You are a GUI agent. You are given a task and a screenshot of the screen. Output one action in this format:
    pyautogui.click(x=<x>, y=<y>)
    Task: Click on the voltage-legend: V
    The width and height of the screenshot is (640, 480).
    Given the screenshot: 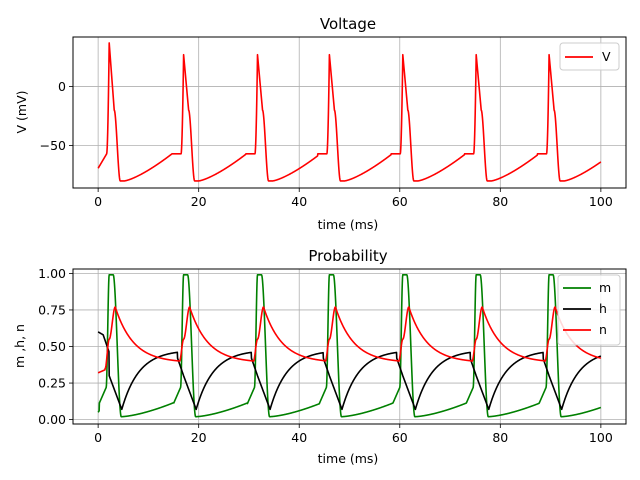 What is the action you would take?
    pyautogui.click(x=589, y=56)
    